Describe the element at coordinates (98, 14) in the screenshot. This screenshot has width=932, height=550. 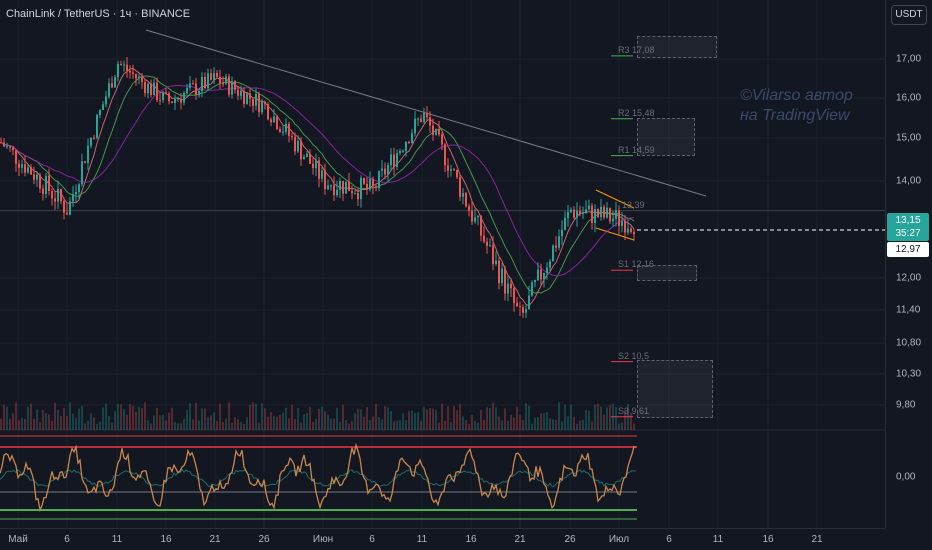
I see `symbol-title: ChainLink / TetherUS · 1ч · BINANCE` at that location.